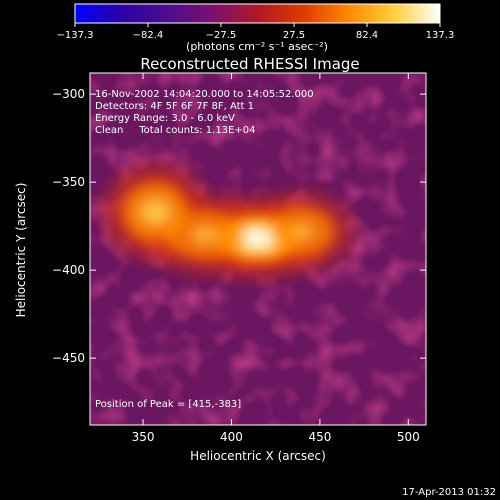 Image resolution: width=500 pixels, height=500 pixels. Describe the element at coordinates (449, 492) in the screenshot. I see `footer-date: 17-Apr-2013 01:32` at that location.